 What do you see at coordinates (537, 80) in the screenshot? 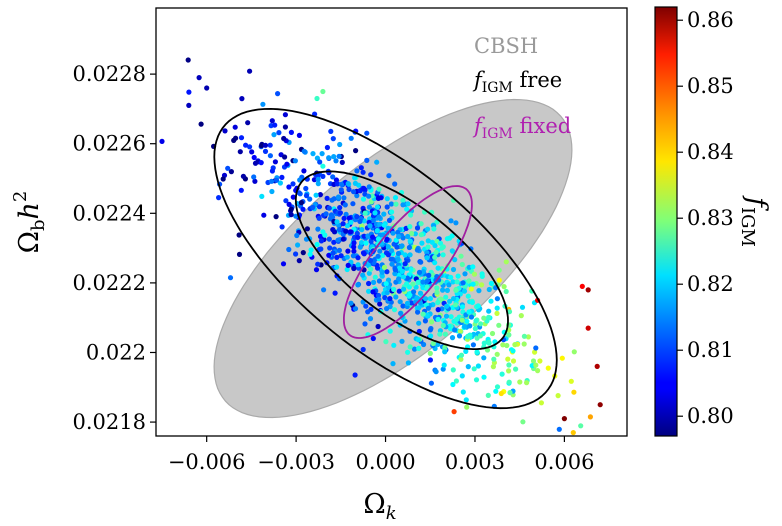
I see `legend-item-free-rest: free` at bounding box center [537, 80].